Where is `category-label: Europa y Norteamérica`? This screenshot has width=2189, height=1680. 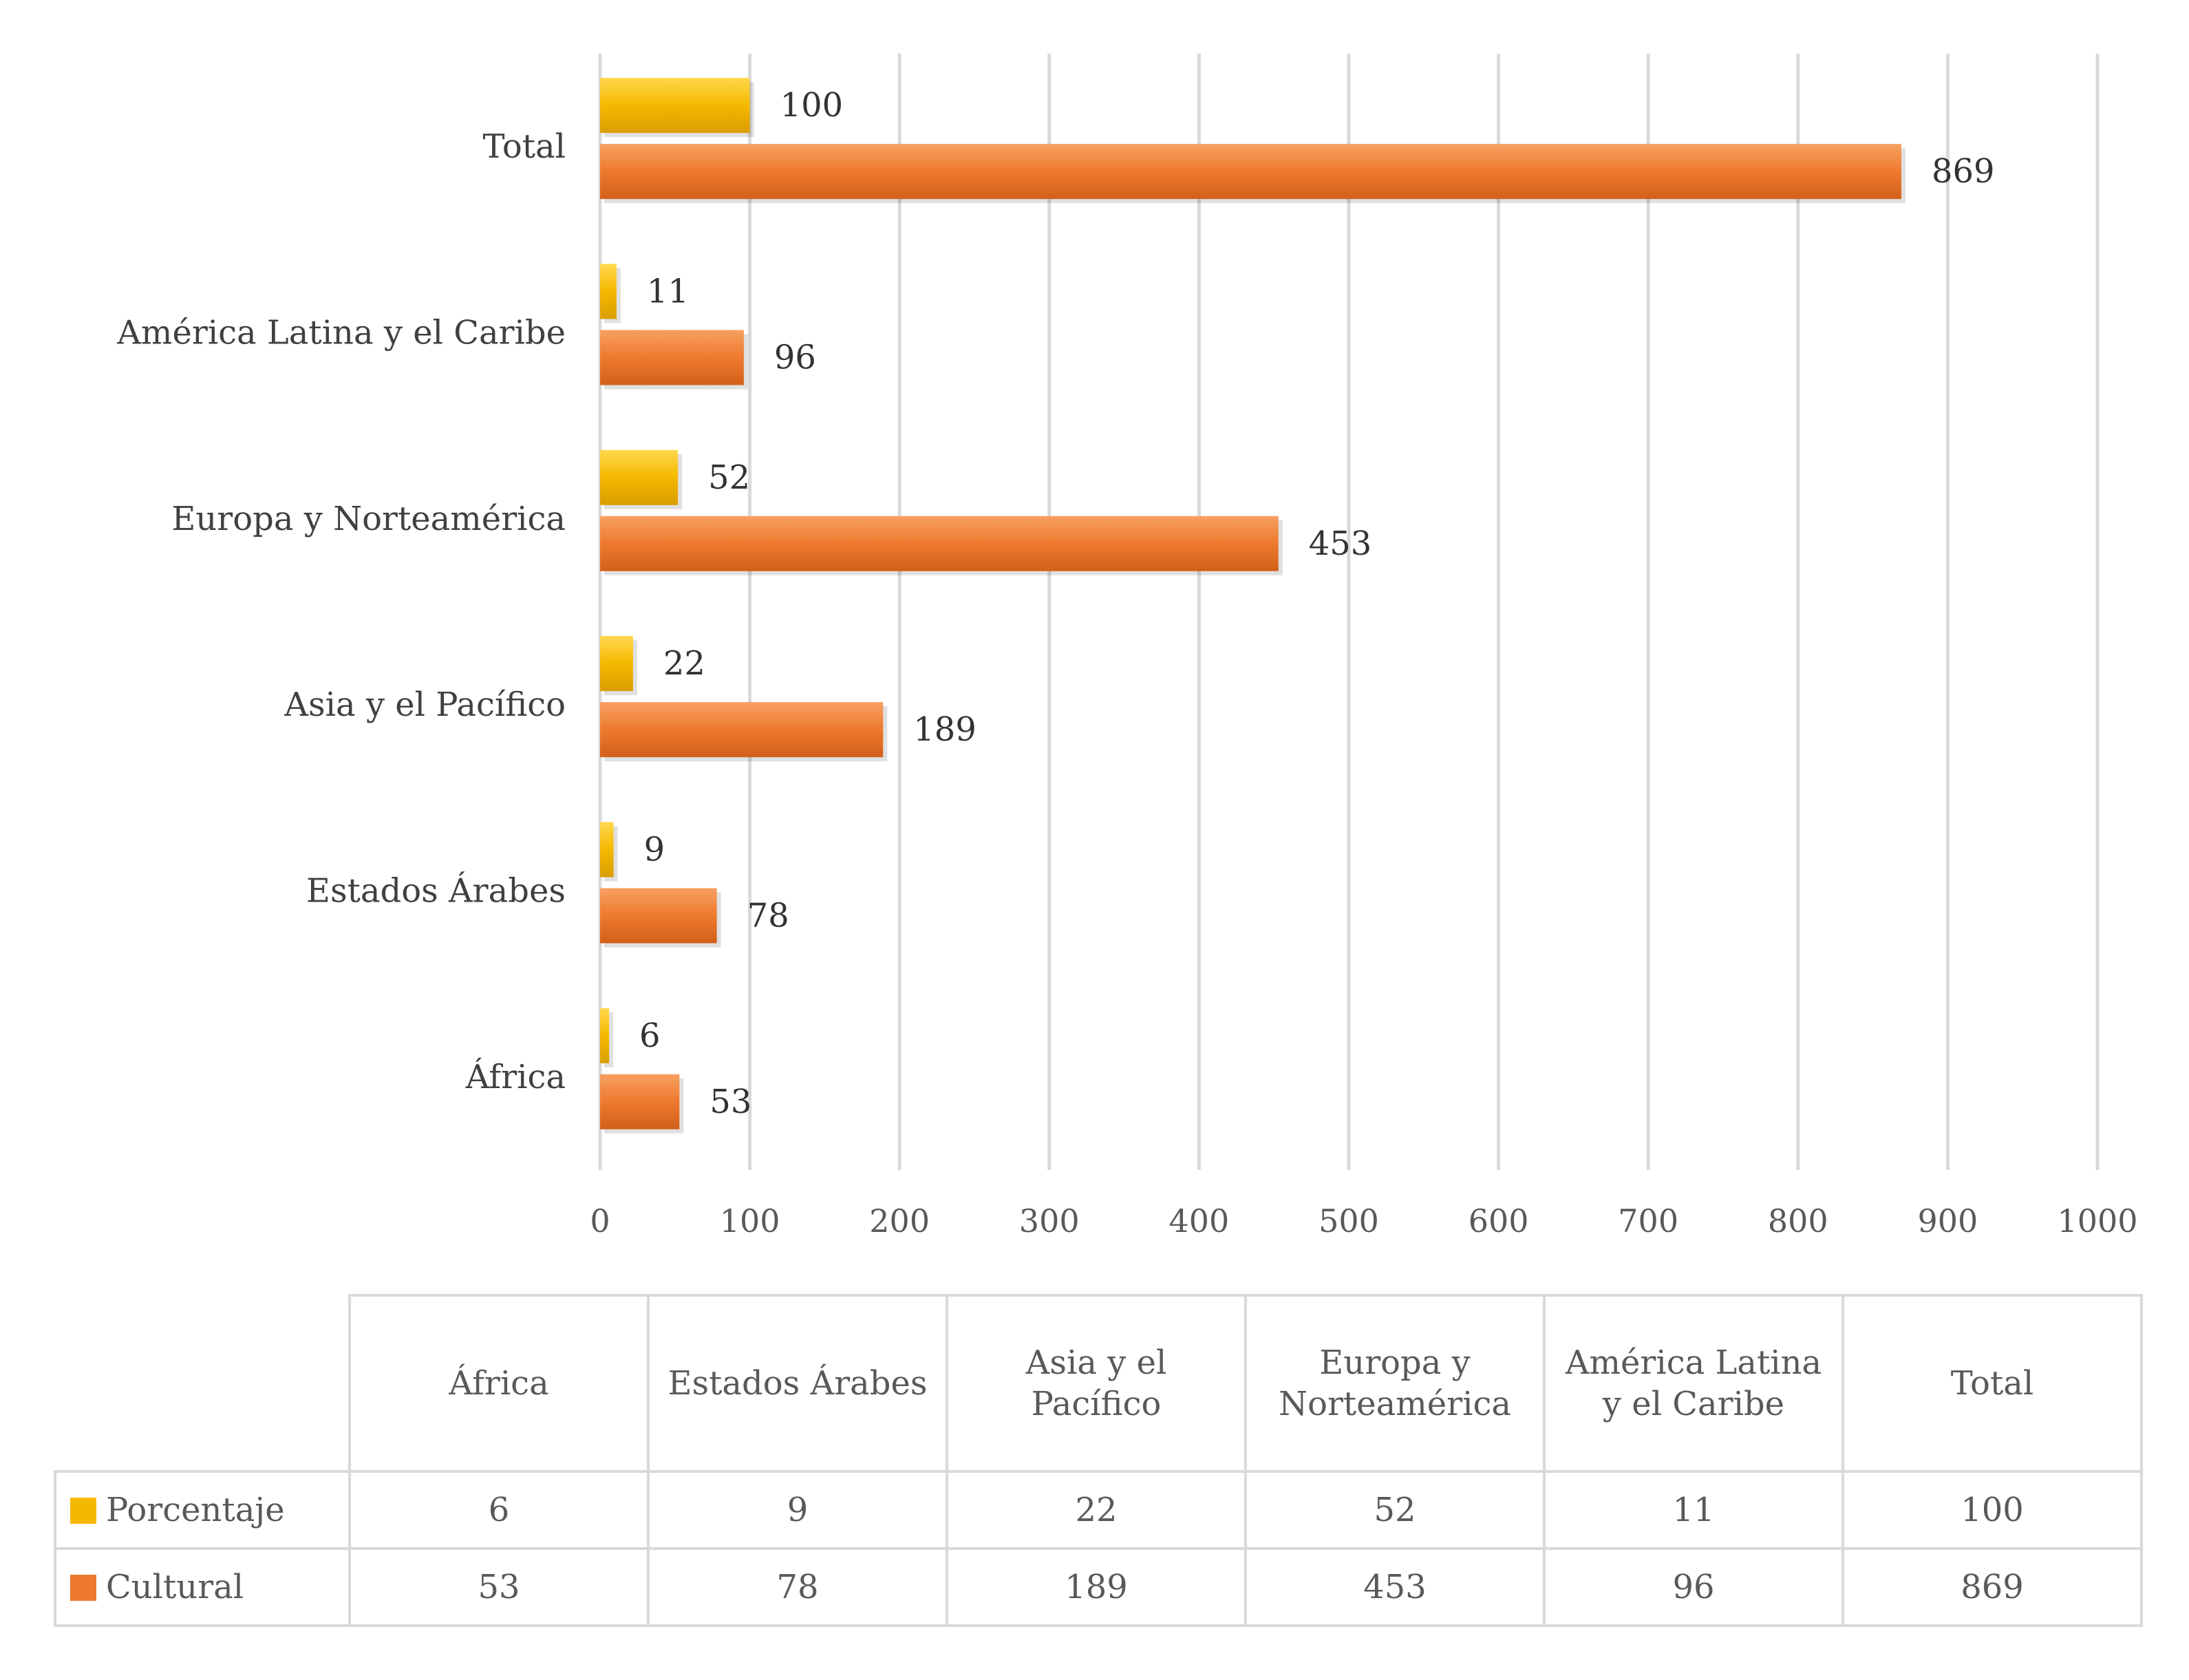 category-label: Europa y Norteamérica is located at coordinates (368, 519).